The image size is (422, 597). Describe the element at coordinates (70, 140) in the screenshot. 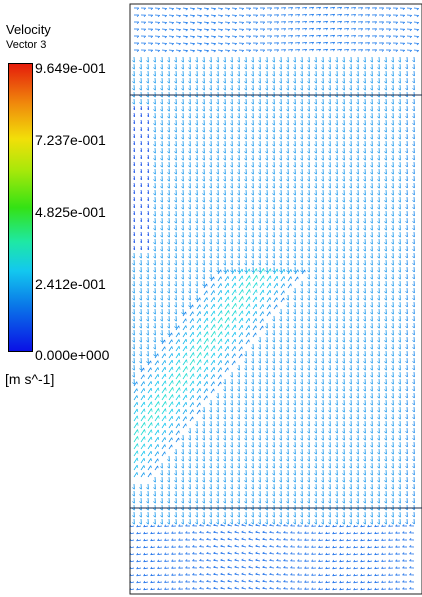

I see `legend-tick-1: 7.237e-001` at that location.